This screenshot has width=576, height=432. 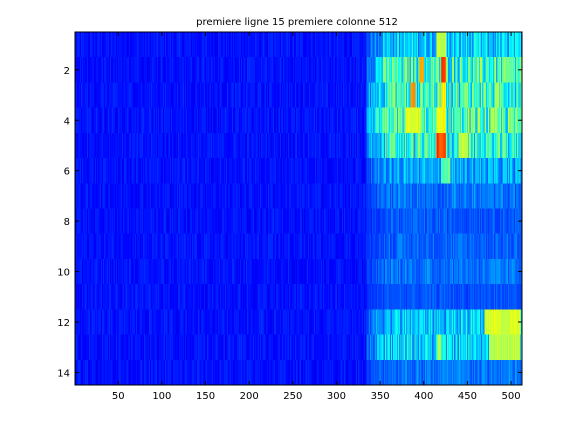 What do you see at coordinates (118, 396) in the screenshot?
I see `x-tick-label: 50` at bounding box center [118, 396].